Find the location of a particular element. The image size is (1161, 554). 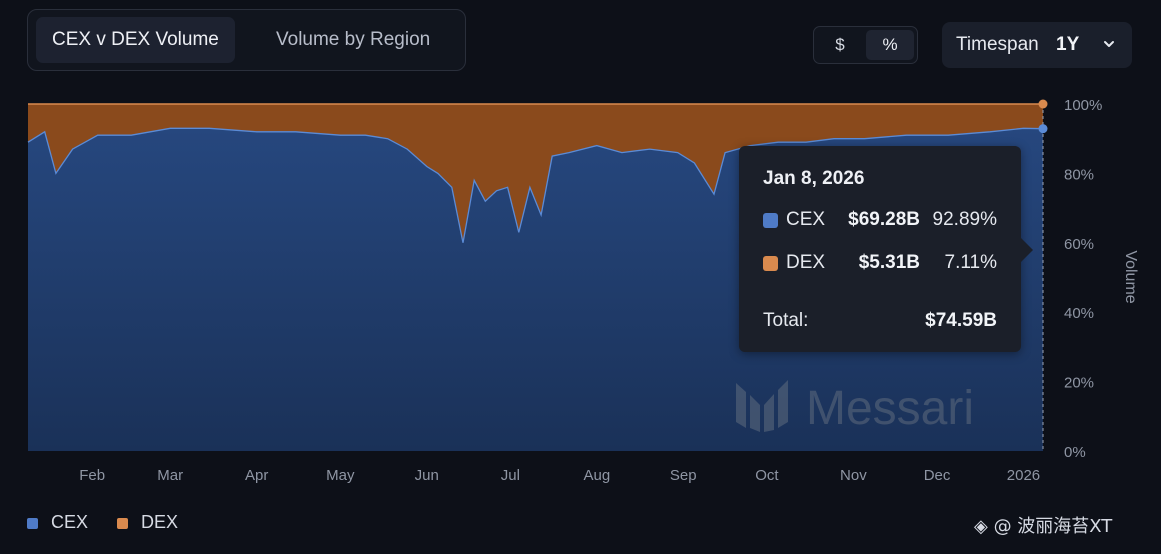

x-tick-label: Aug is located at coordinates (596, 475).